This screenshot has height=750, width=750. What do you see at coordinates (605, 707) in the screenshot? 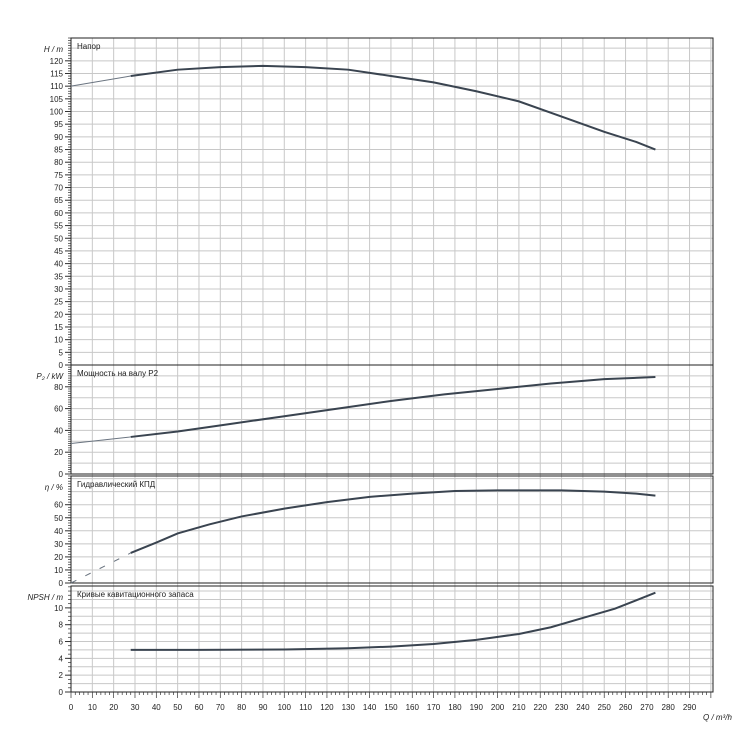
I see `x-tick-label: 250` at bounding box center [605, 707].